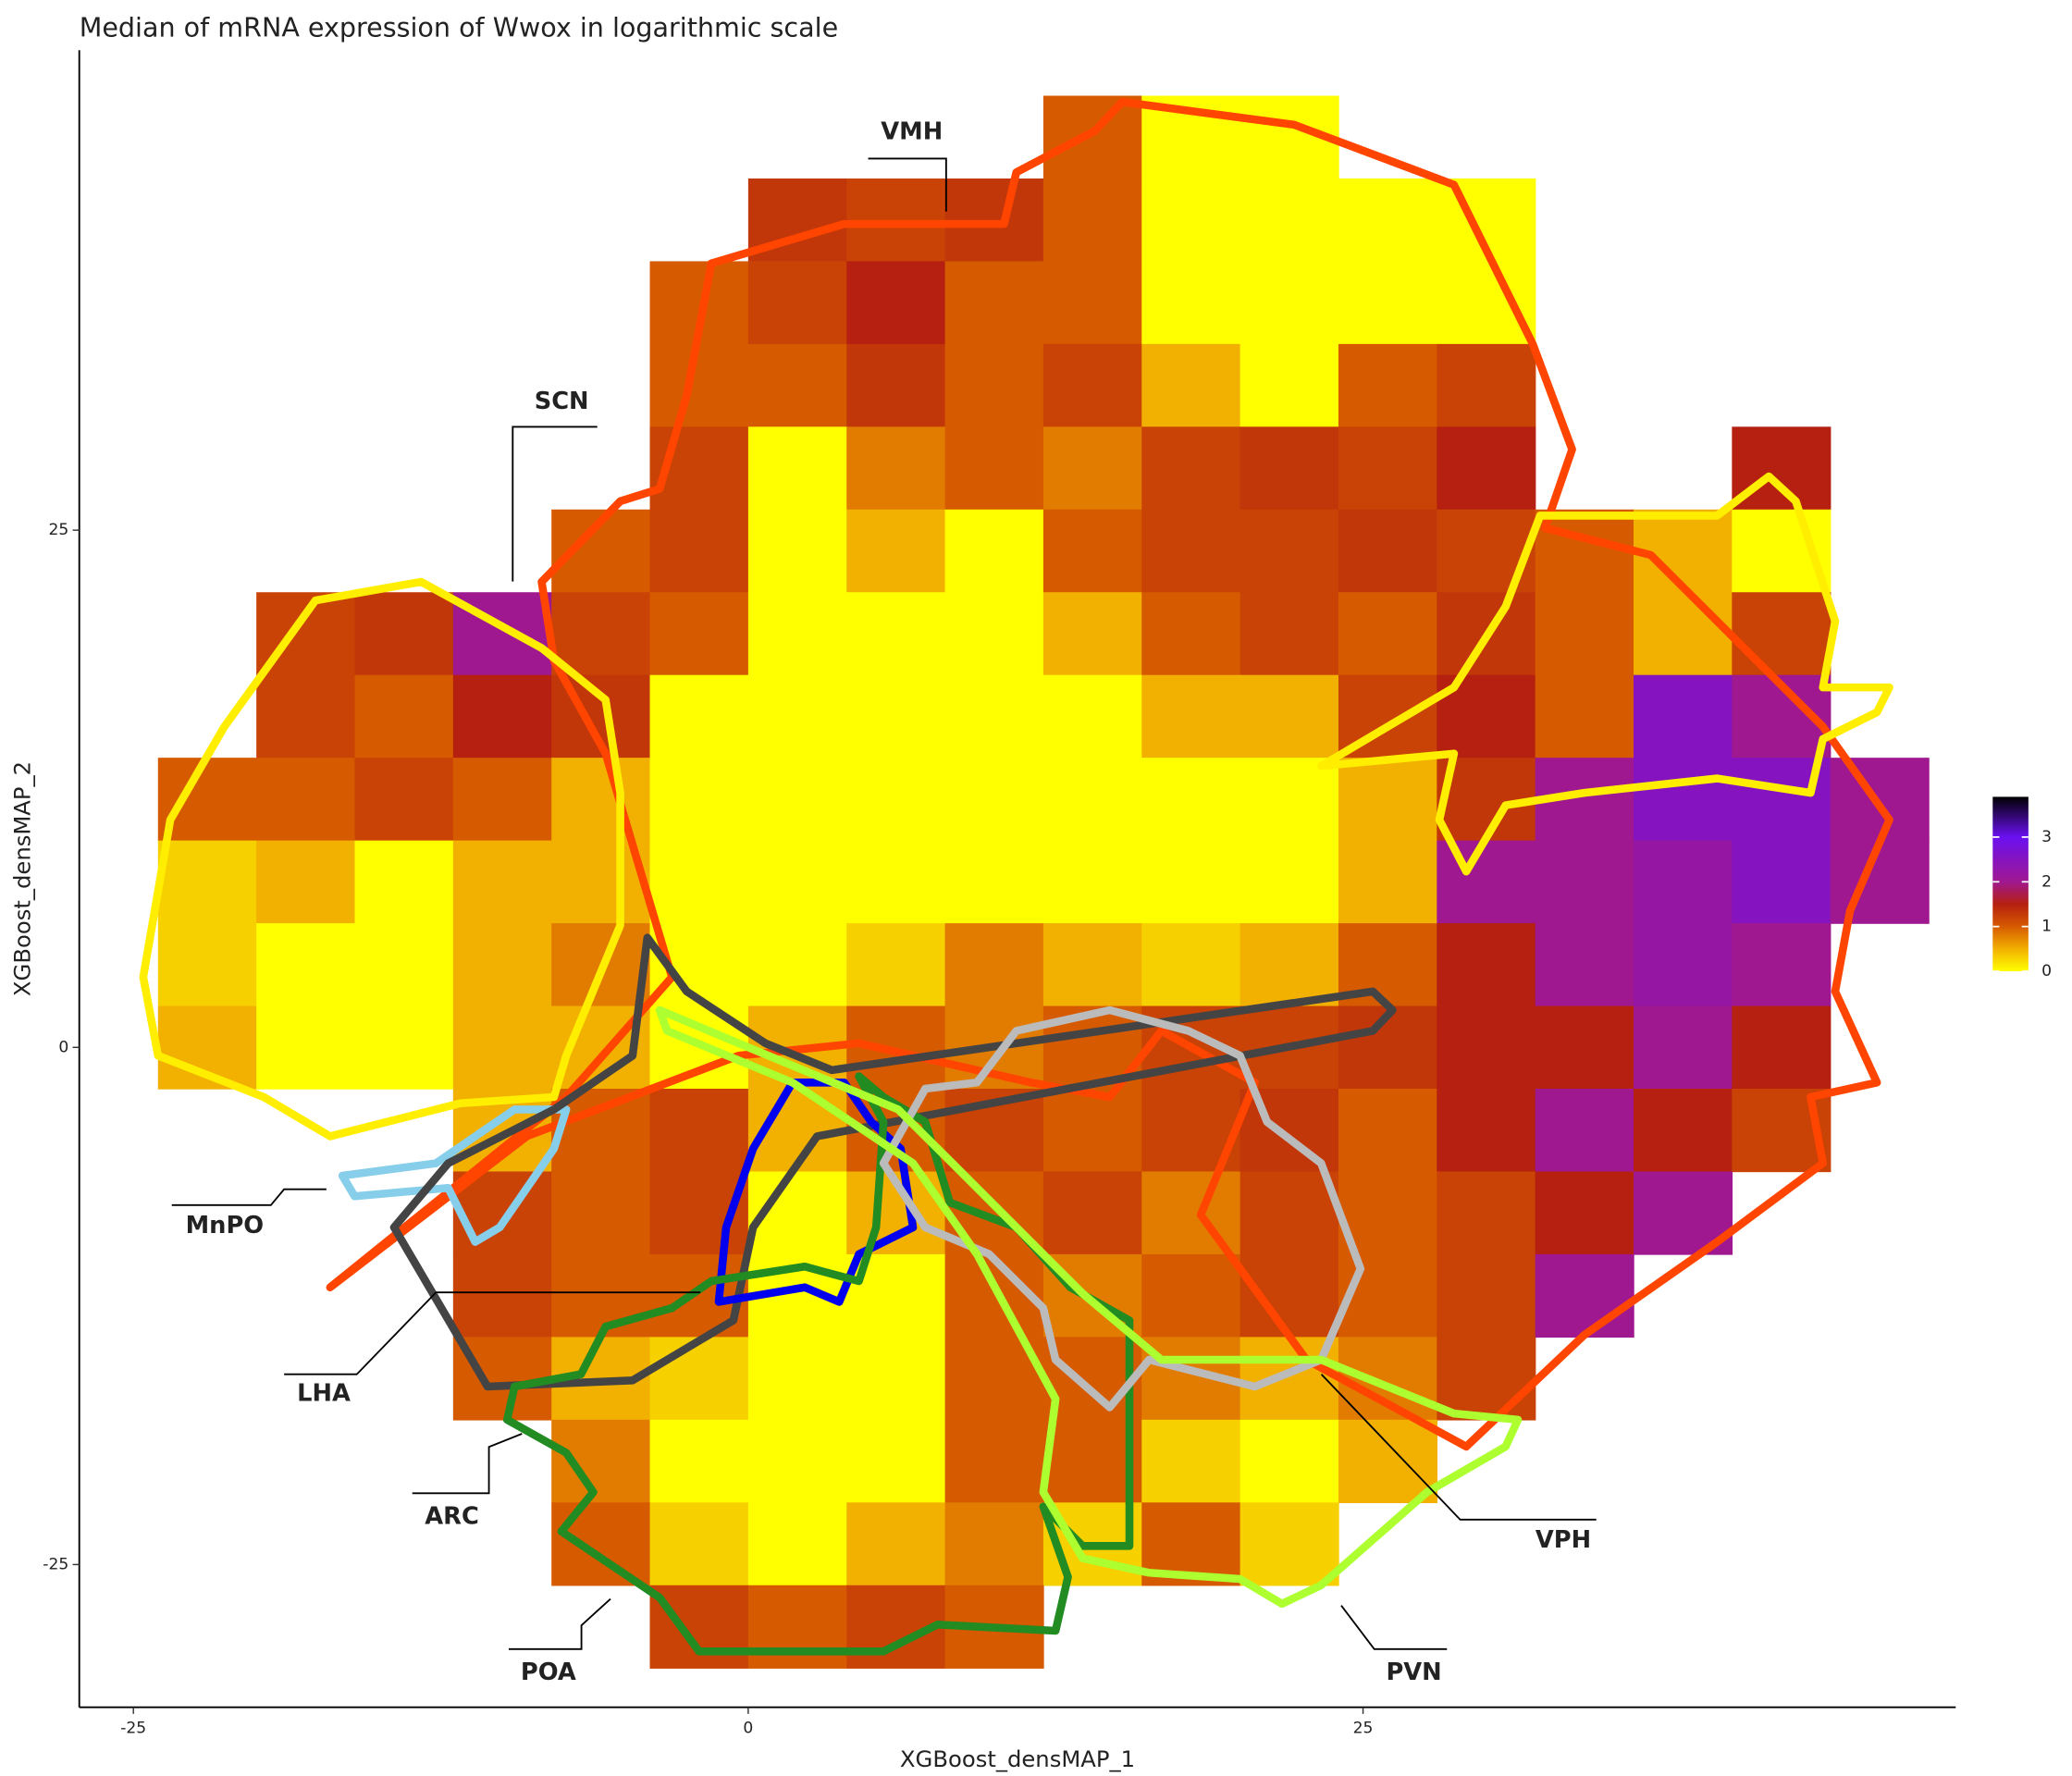 Image resolution: width=2072 pixels, height=1776 pixels. Describe the element at coordinates (748, 1729) in the screenshot. I see `x-tick-label: 0` at that location.